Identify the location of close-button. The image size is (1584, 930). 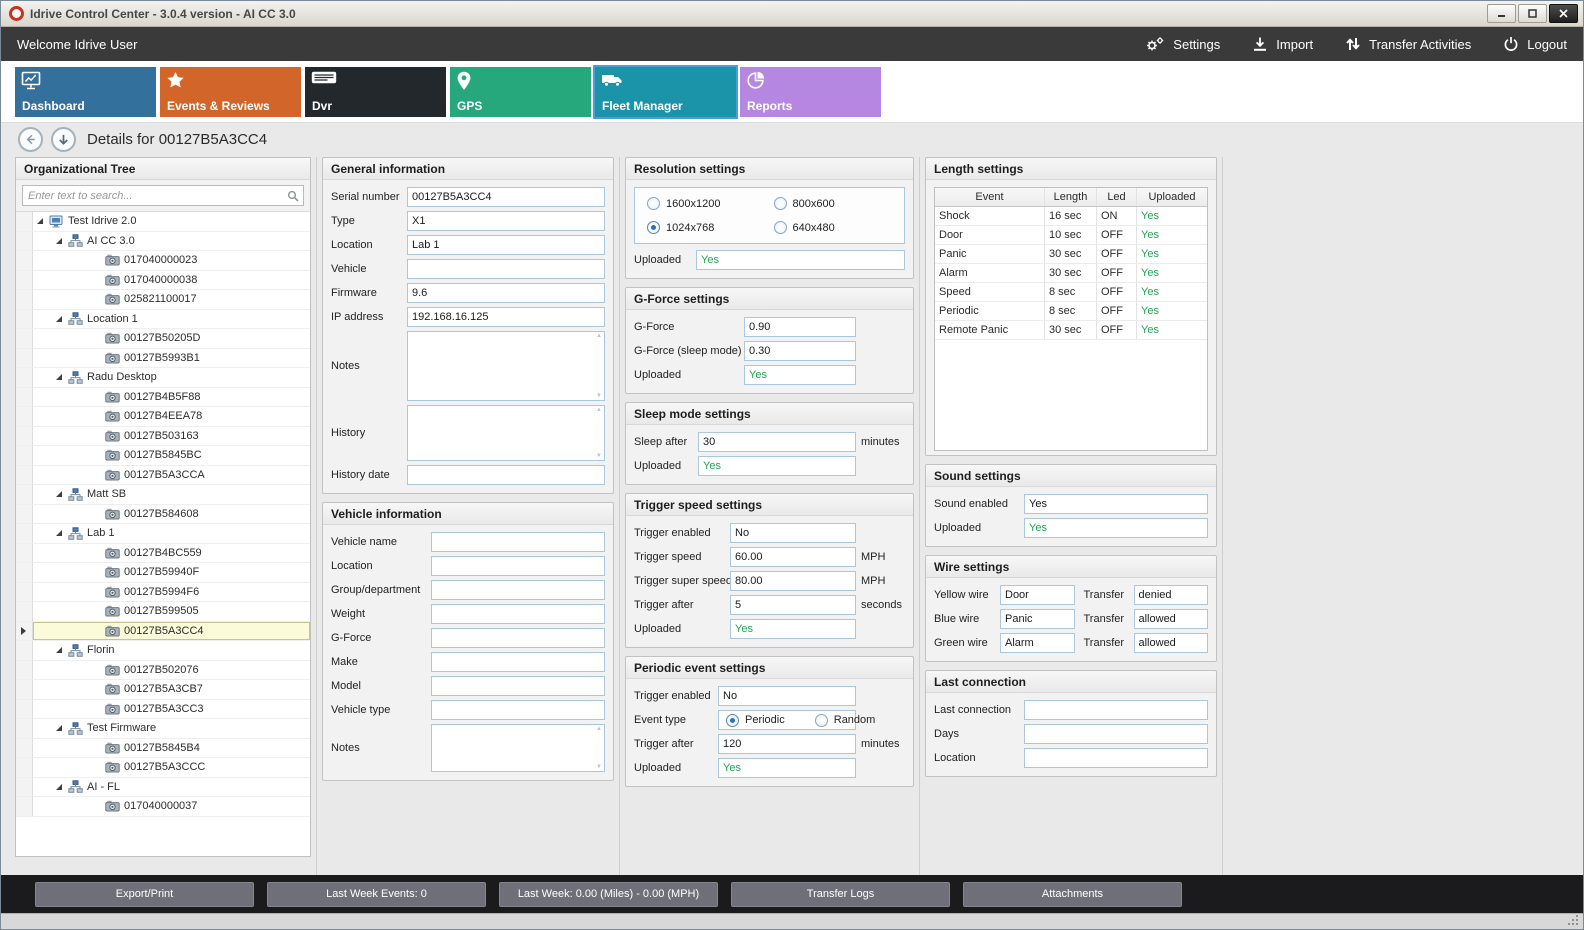
(1563, 13).